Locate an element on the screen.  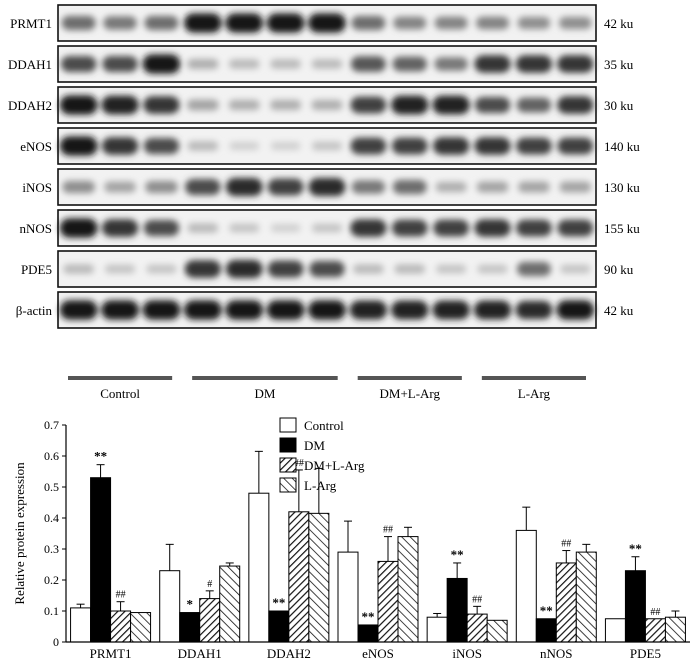
annotation-ddah1-dm: * is located at coordinates (189, 604).